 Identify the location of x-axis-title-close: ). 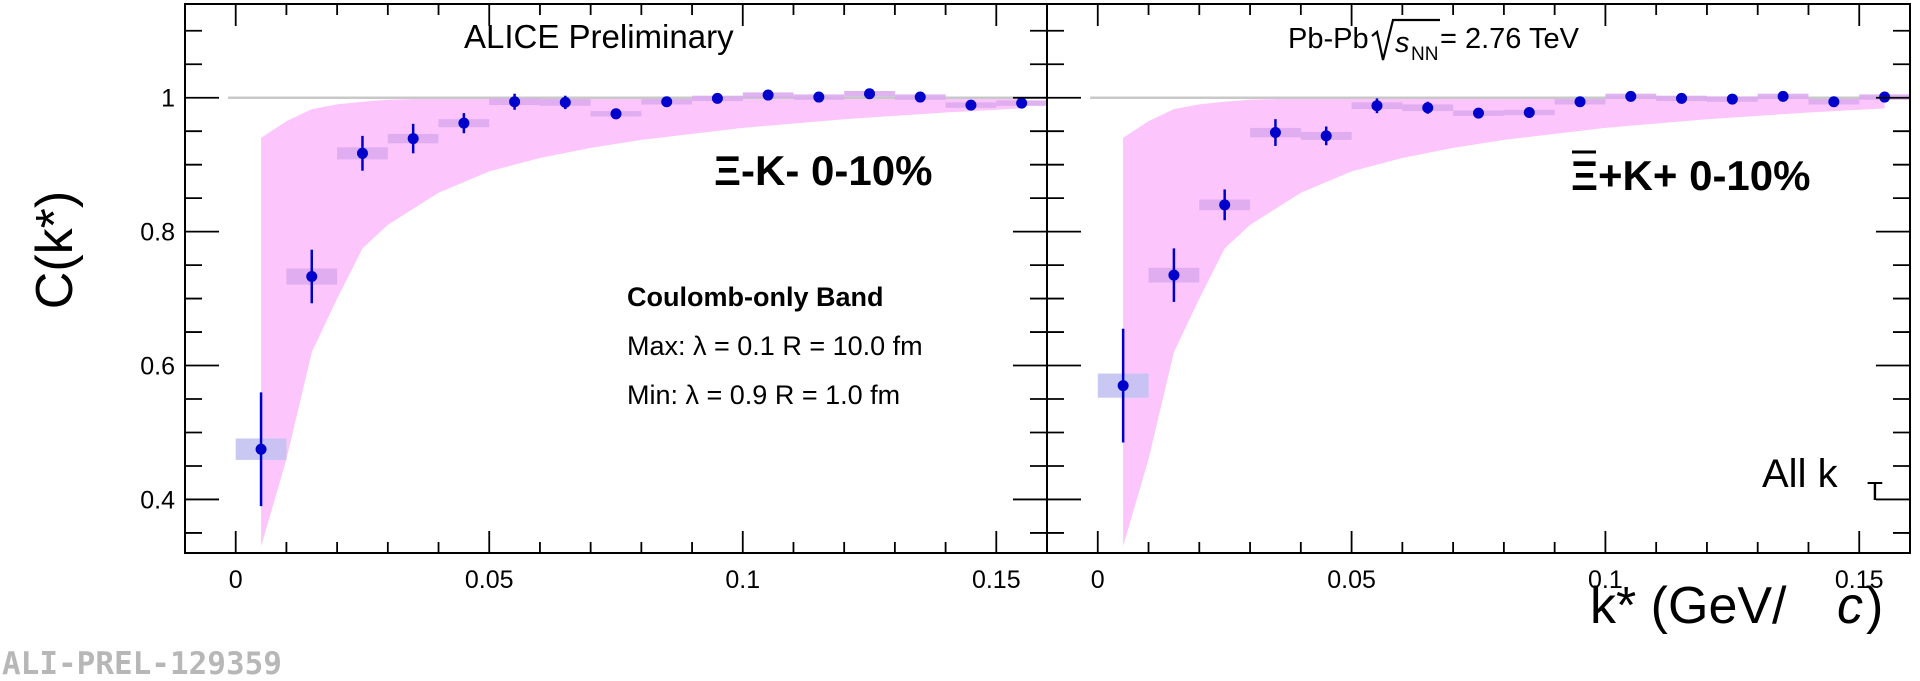
(1874, 606).